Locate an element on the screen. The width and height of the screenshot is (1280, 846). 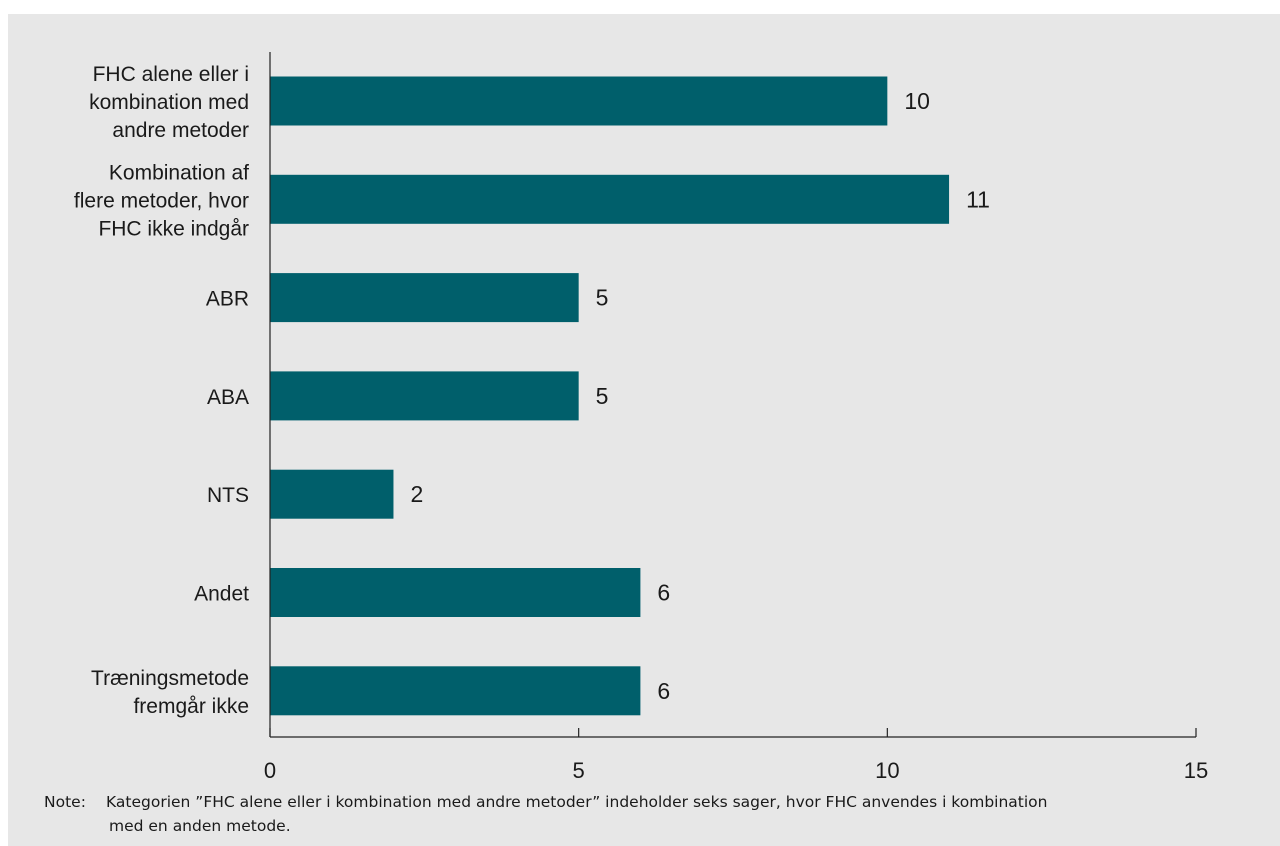
category-label-line: Kombination af is located at coordinates (179, 172).